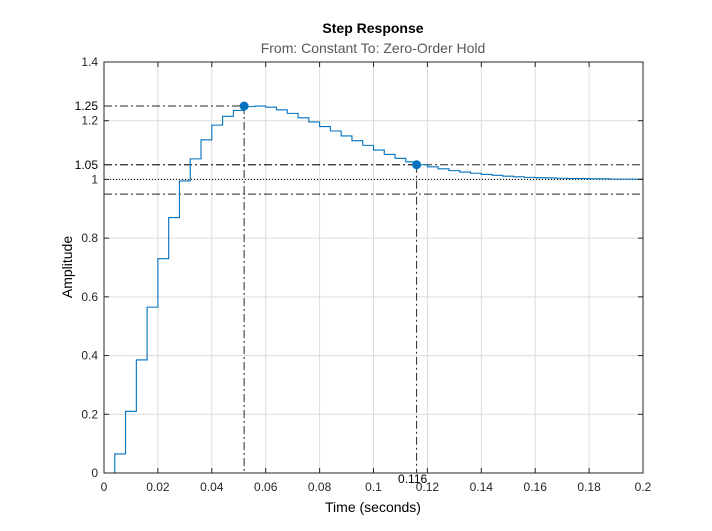  Describe the element at coordinates (89, 62) in the screenshot. I see `y-tick-label: 1.4` at that location.